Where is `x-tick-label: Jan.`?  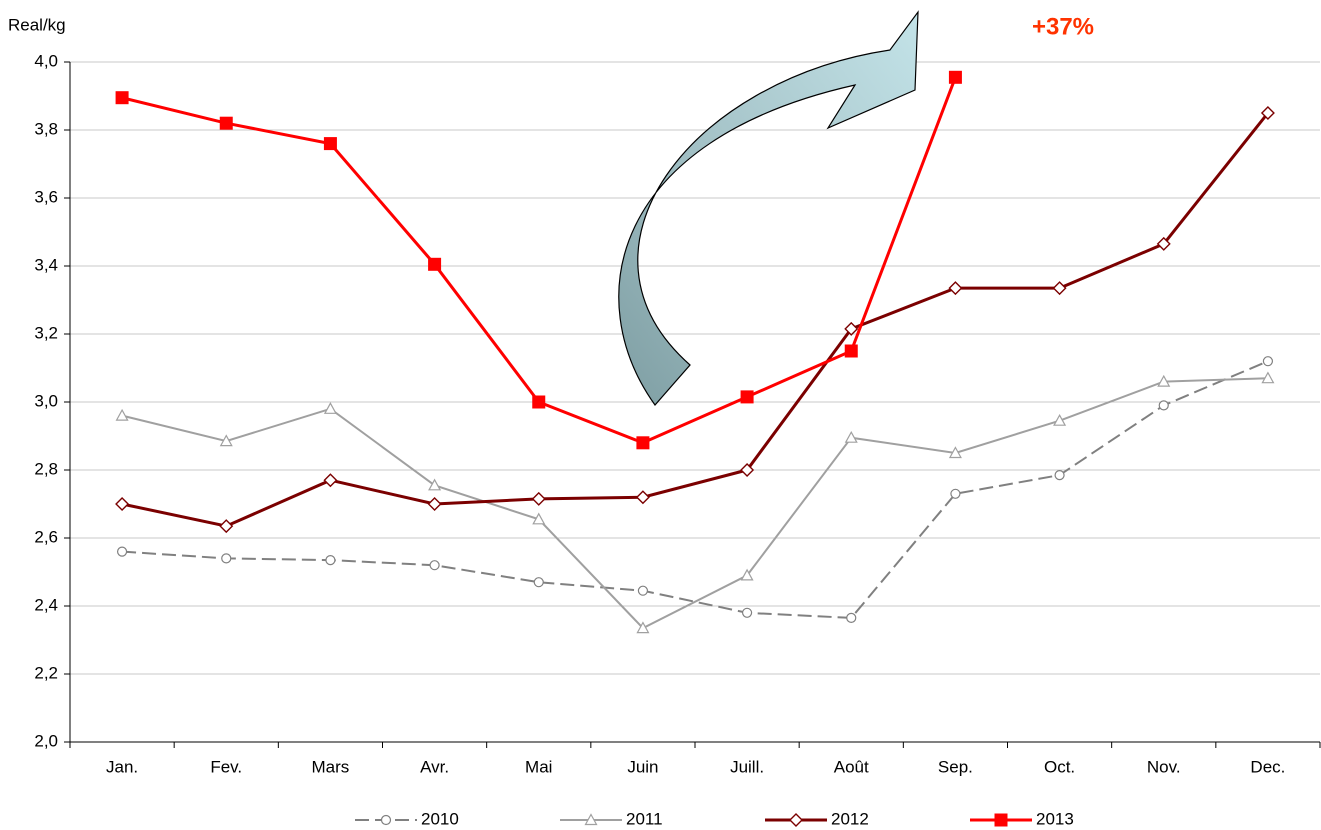 x-tick-label: Jan. is located at coordinates (122, 766).